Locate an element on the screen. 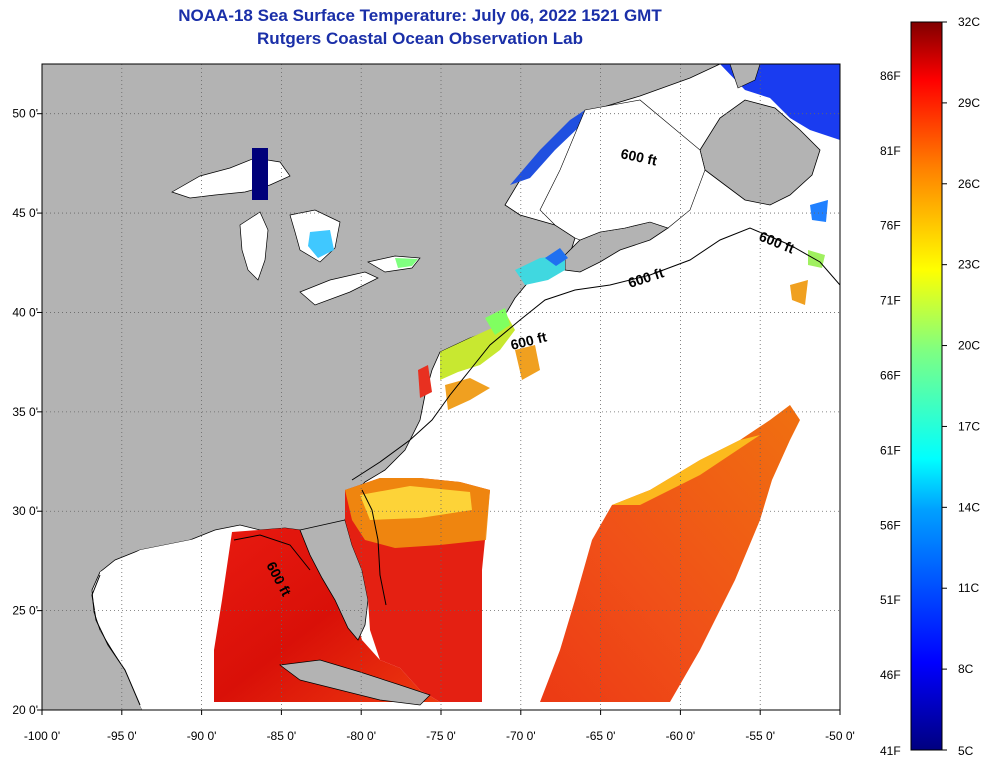  lon-tick-label: -50 0' is located at coordinates (840, 736).